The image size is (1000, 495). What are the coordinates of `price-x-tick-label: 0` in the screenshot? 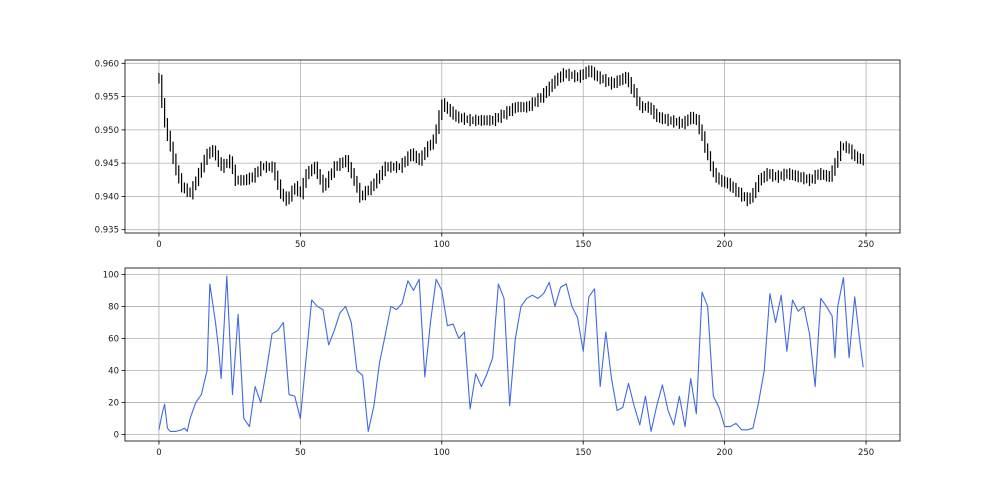 It's located at (158, 245).